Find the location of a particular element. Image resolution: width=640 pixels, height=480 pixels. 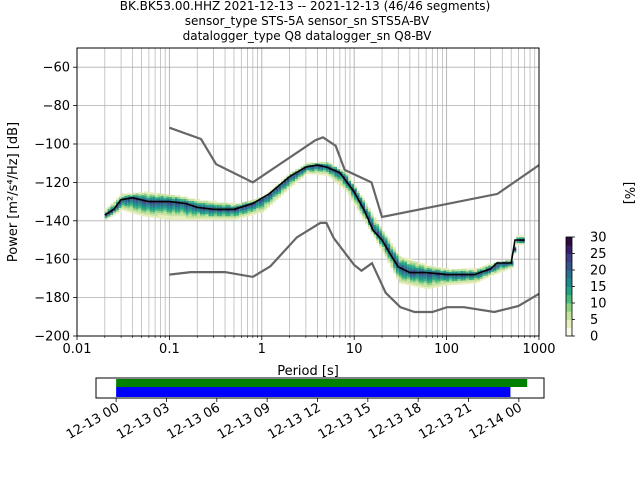

y-tick-label: −200 is located at coordinates (52, 337).